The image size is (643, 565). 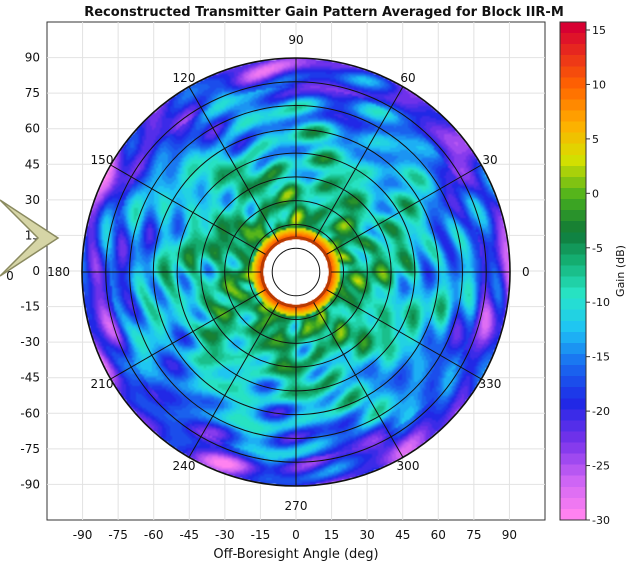 What do you see at coordinates (620, 271) in the screenshot?
I see `colorbar-label: Gain (dB)` at bounding box center [620, 271].